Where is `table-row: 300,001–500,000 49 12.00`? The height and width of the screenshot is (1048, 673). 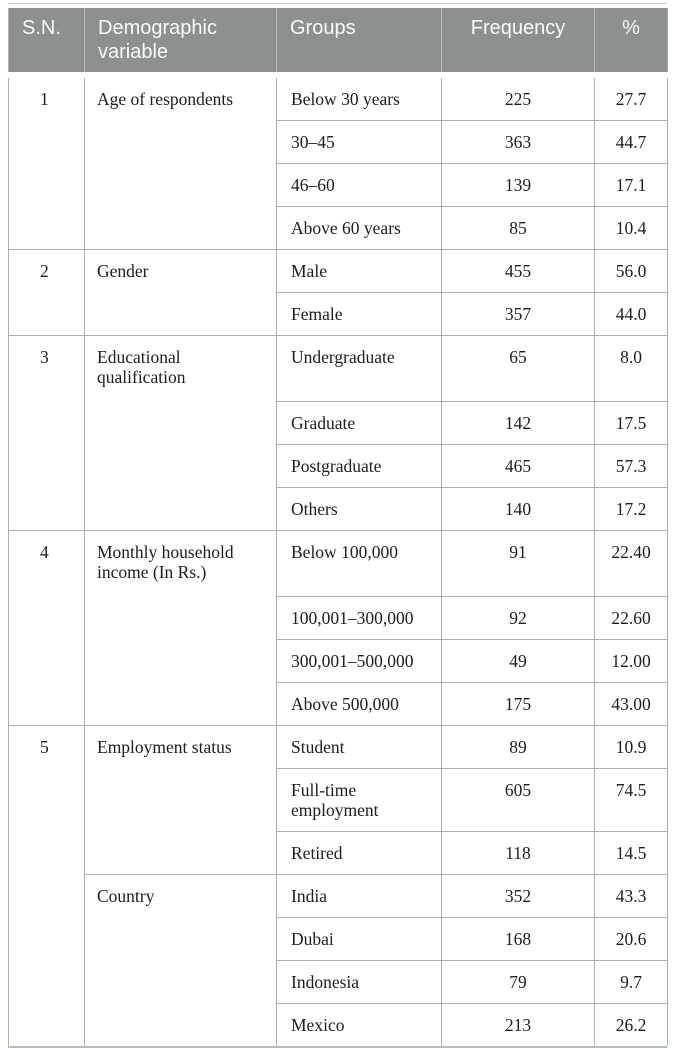 table-row: 300,001–500,000 49 12.00 is located at coordinates (338, 661).